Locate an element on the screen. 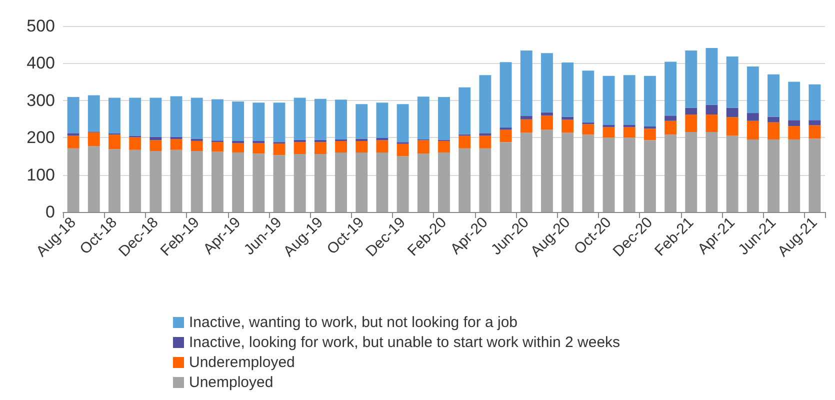 This screenshot has width=835, height=400. y-tick-label: 200 is located at coordinates (40, 138).